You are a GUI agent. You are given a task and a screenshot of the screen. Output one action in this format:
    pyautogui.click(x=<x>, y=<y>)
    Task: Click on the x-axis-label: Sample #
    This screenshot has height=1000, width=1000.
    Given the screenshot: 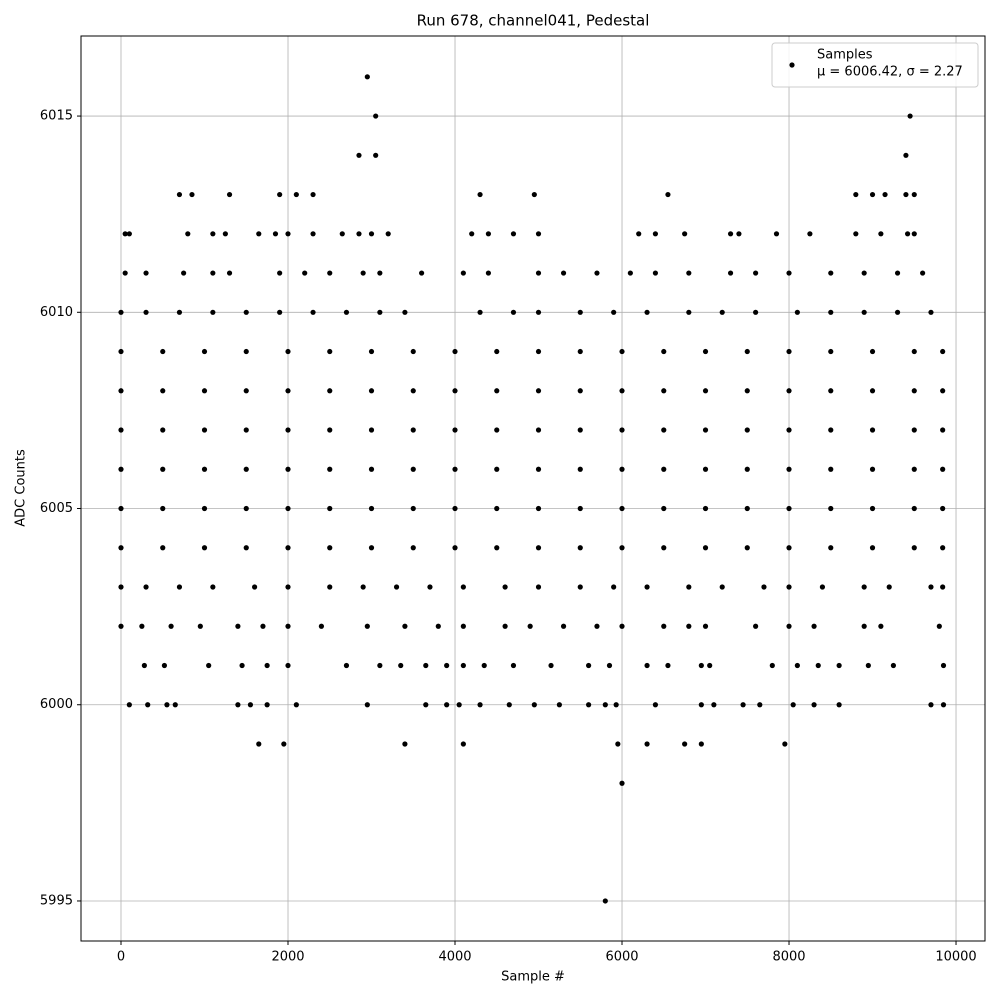 What is the action you would take?
    pyautogui.click(x=533, y=977)
    